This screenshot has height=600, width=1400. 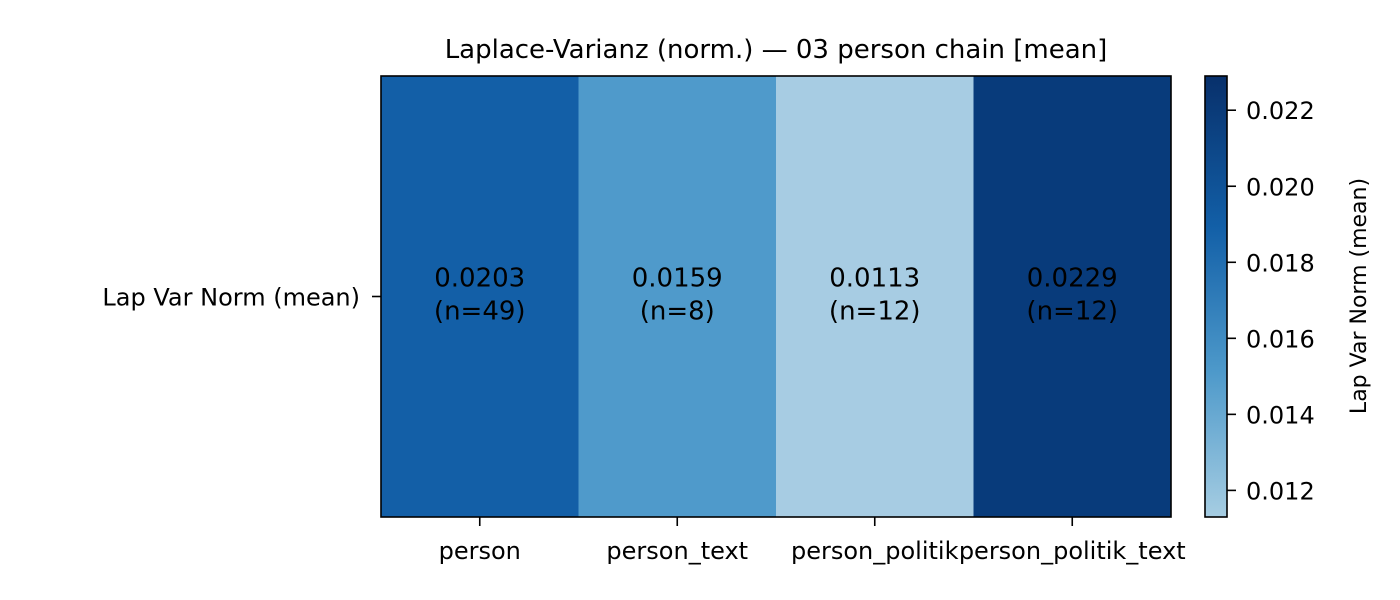 What do you see at coordinates (1280, 339) in the screenshot?
I see `colorbar-tick-label: 0.016` at bounding box center [1280, 339].